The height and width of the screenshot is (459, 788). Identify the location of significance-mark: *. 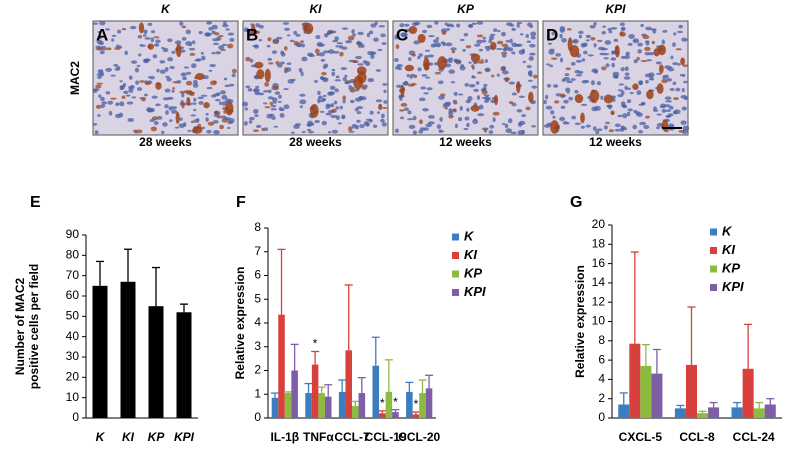
(382, 403).